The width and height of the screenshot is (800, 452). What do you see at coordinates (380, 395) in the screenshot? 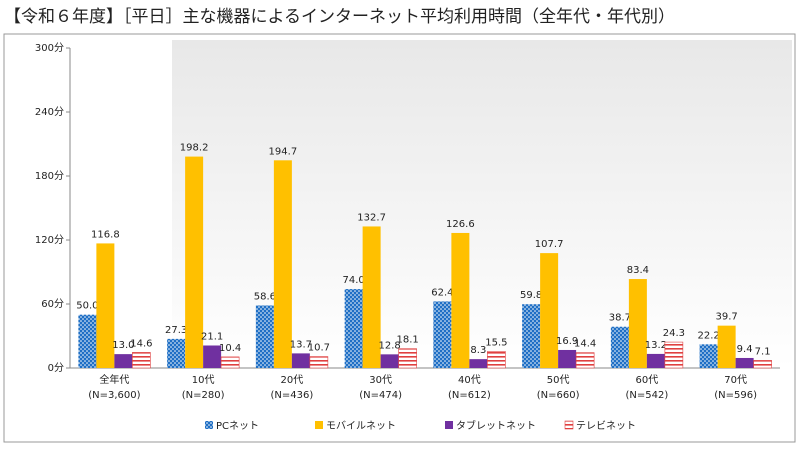
I see `x-tick-label: (N=474)` at bounding box center [380, 395].